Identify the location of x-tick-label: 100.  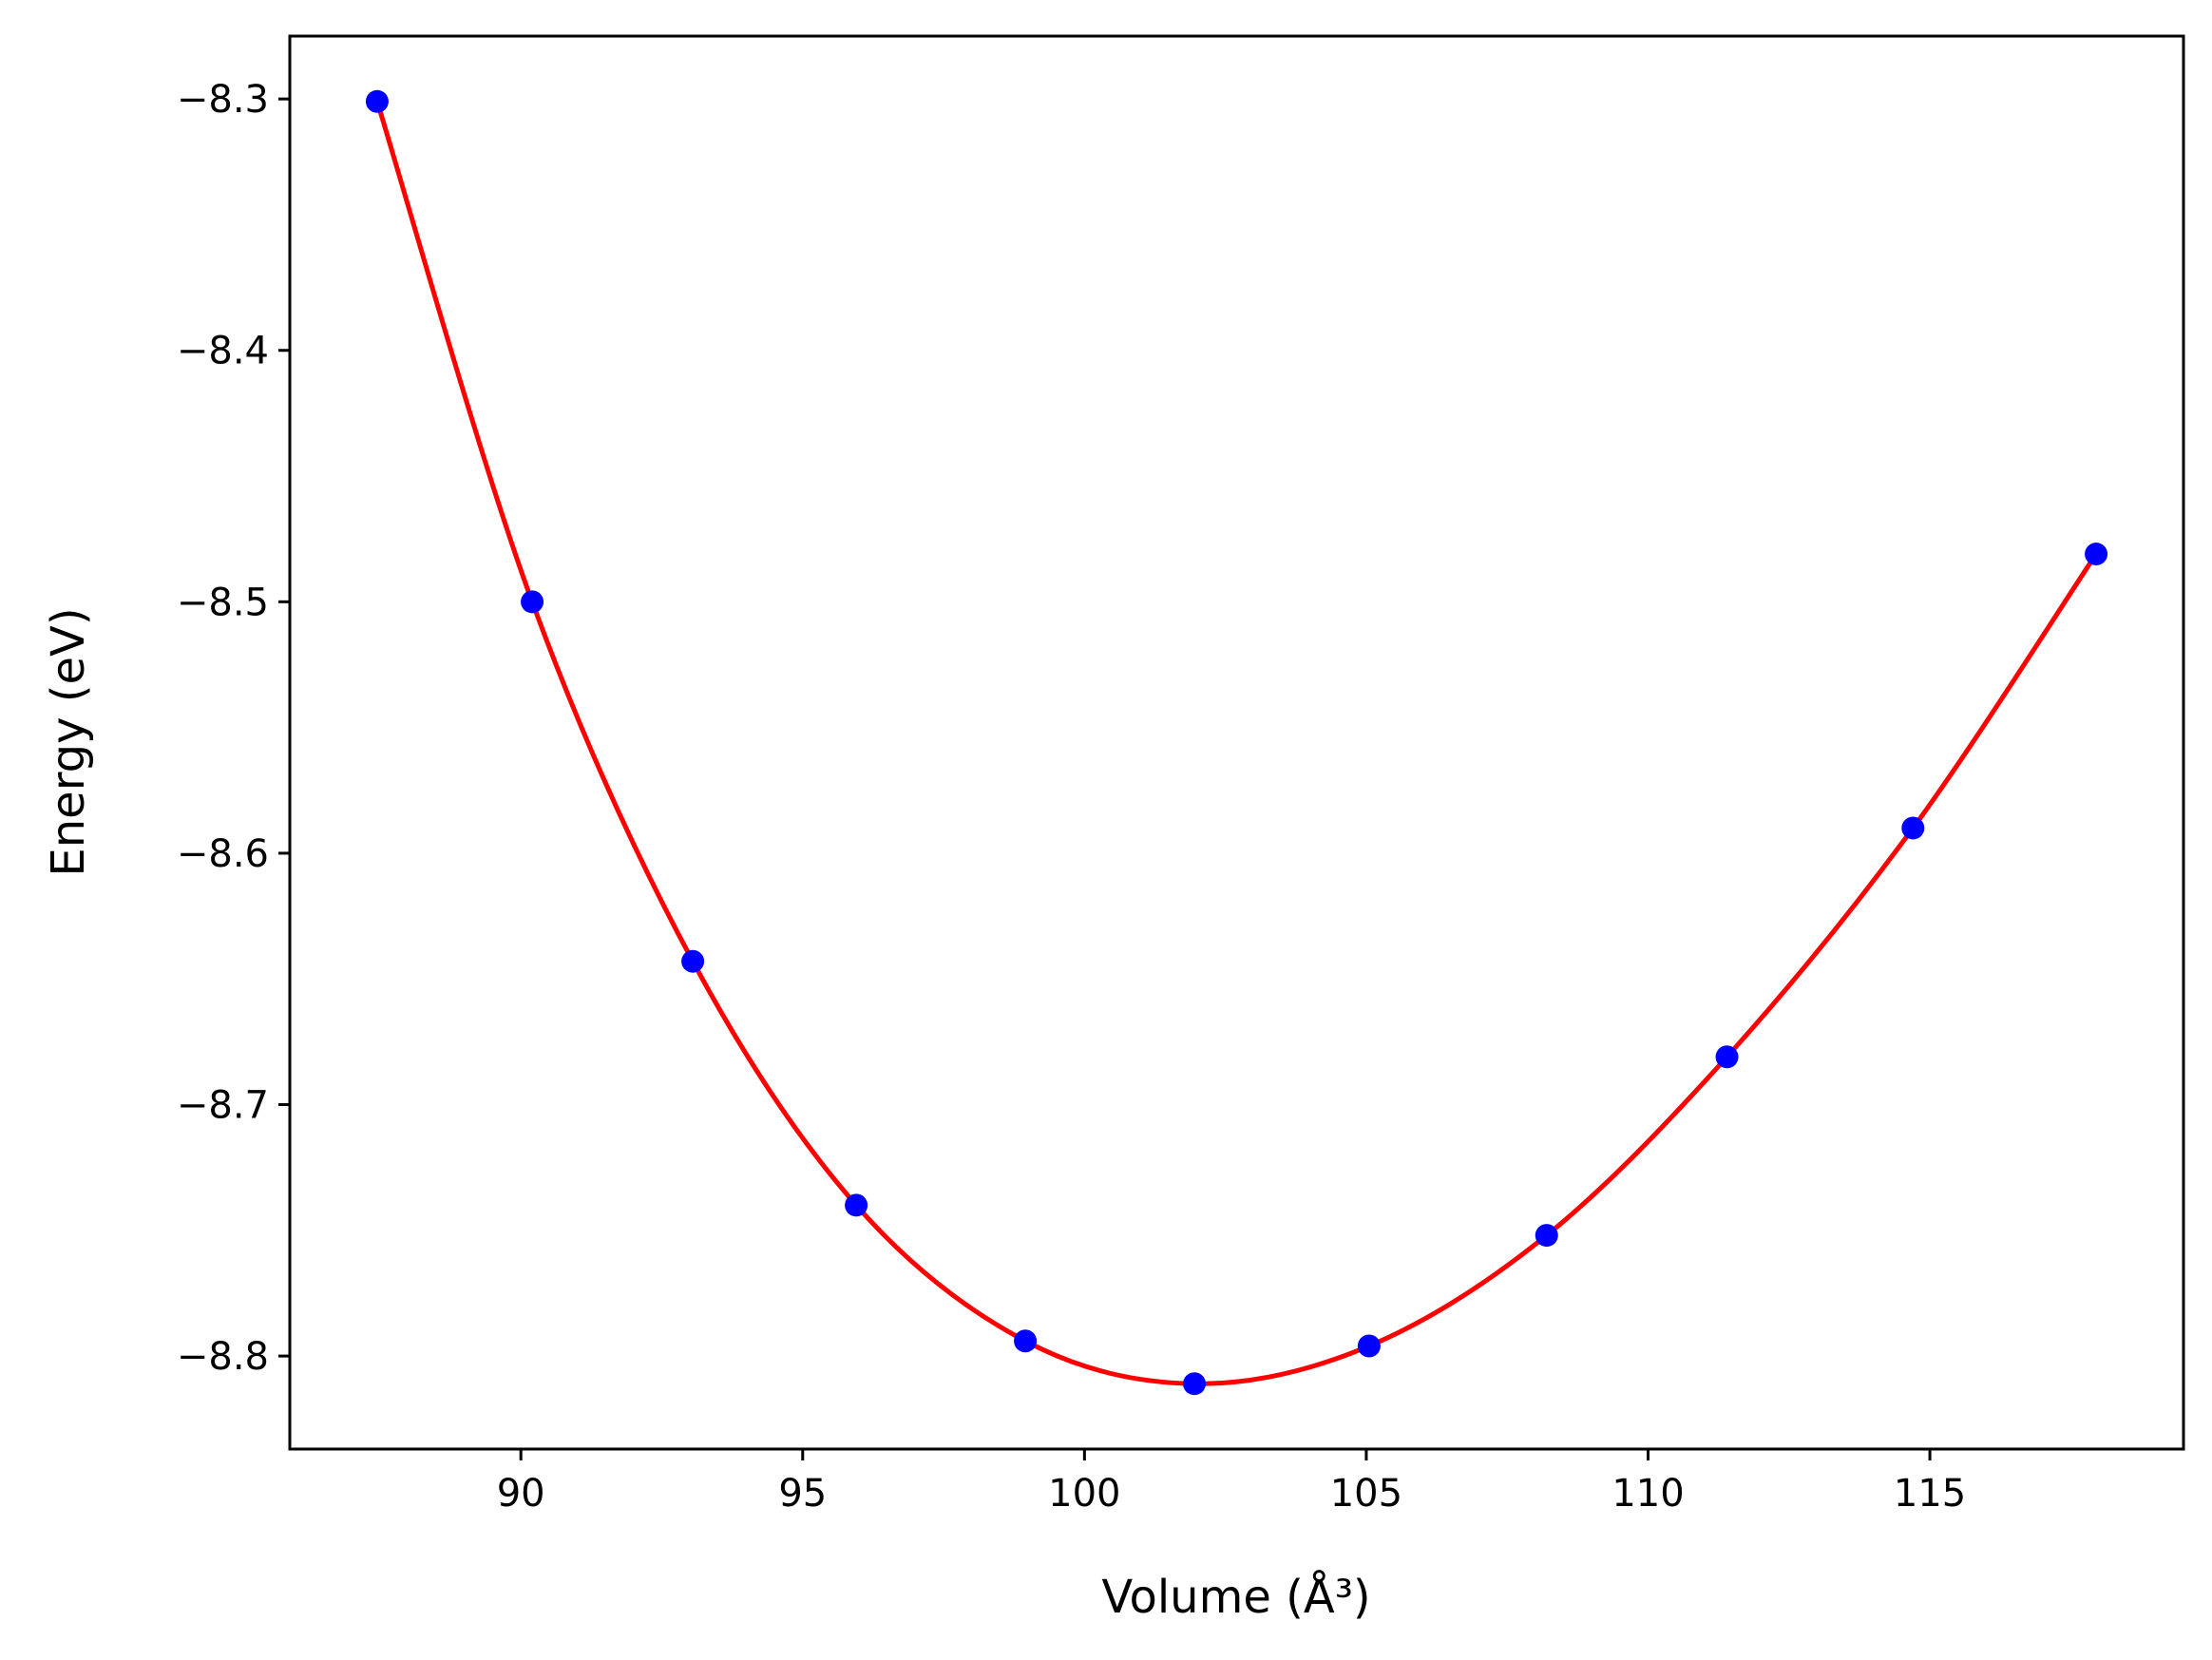
(1084, 1494).